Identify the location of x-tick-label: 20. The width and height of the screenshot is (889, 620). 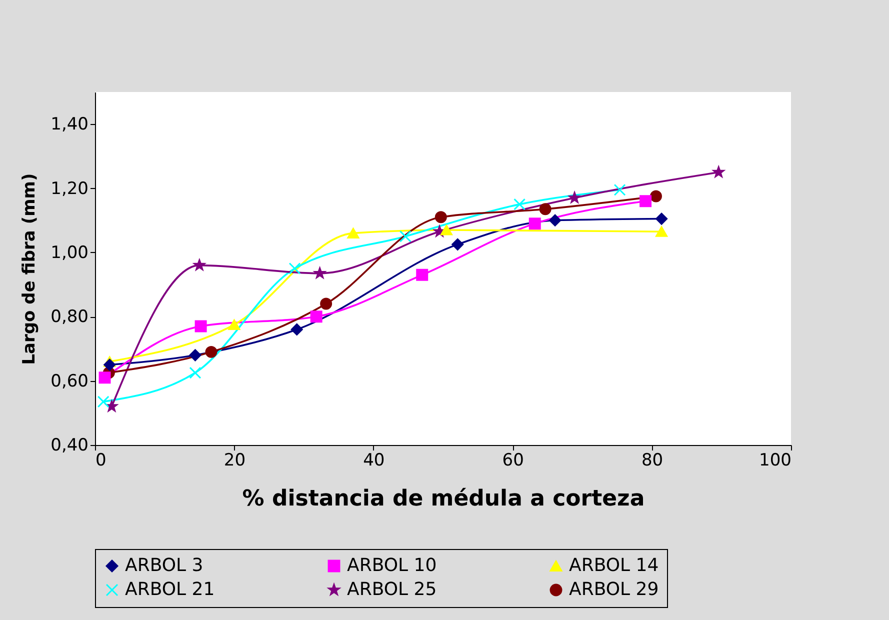
(235, 460).